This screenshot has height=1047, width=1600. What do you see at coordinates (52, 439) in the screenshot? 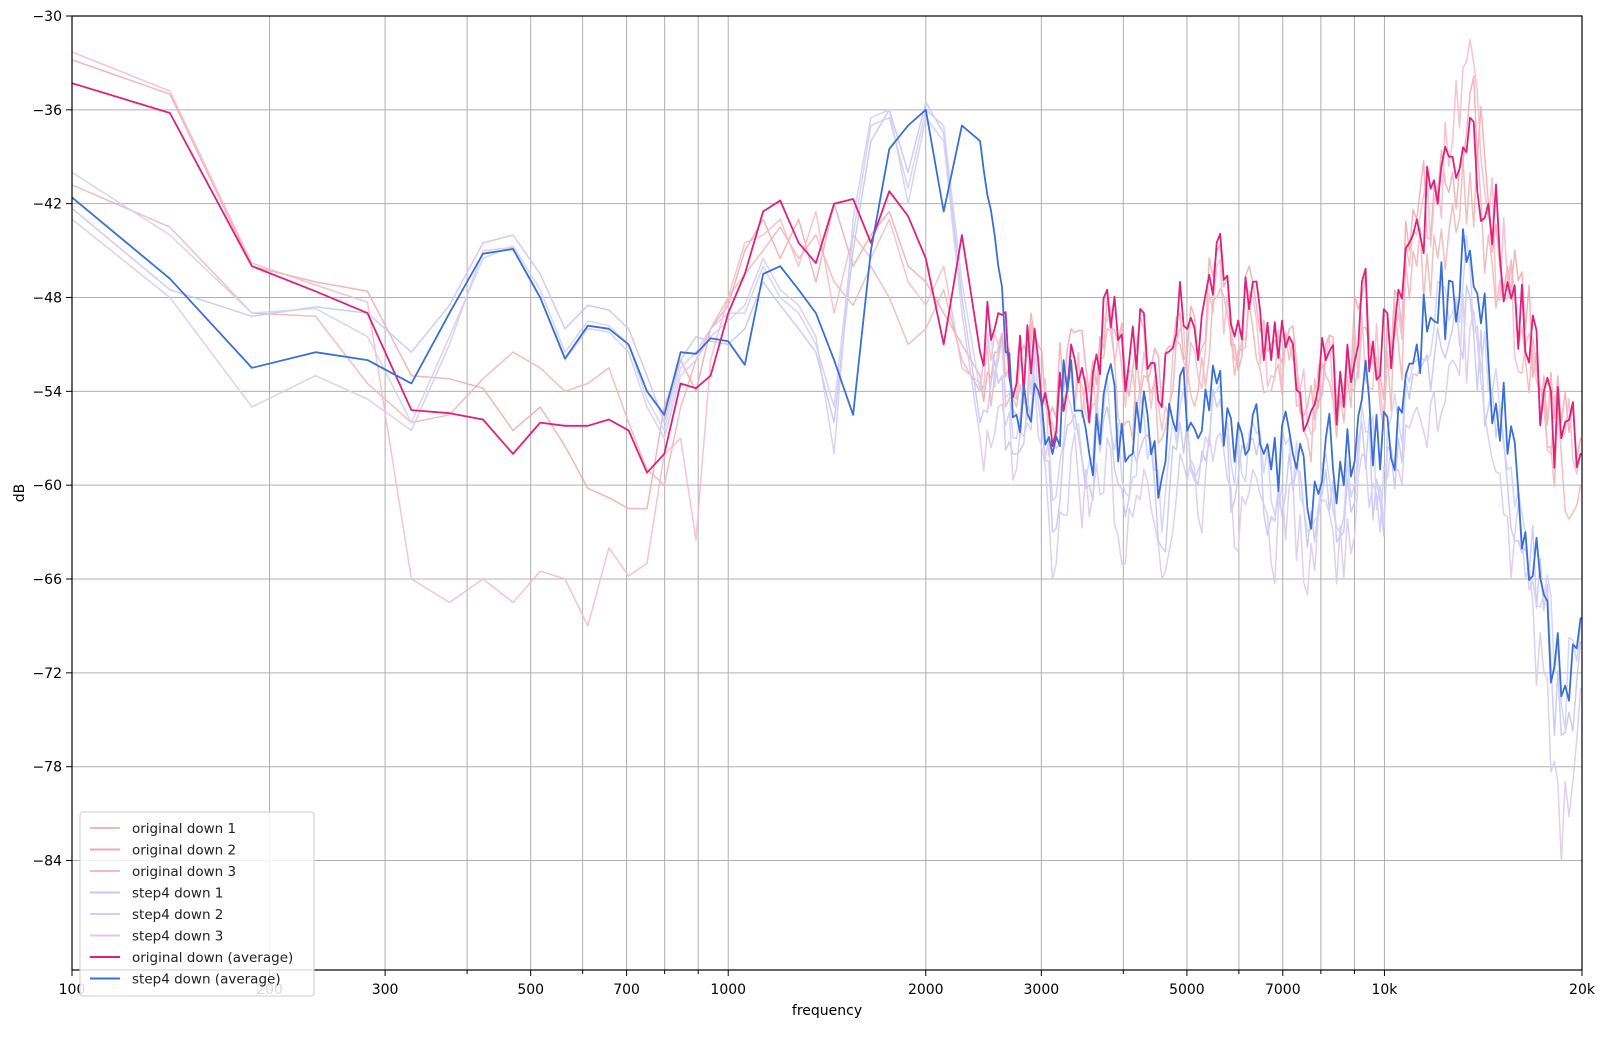
I see `y-axis-ticks: −30 −36 −42 −48 −54 −60 −66 −72 −78 −84` at bounding box center [52, 439].